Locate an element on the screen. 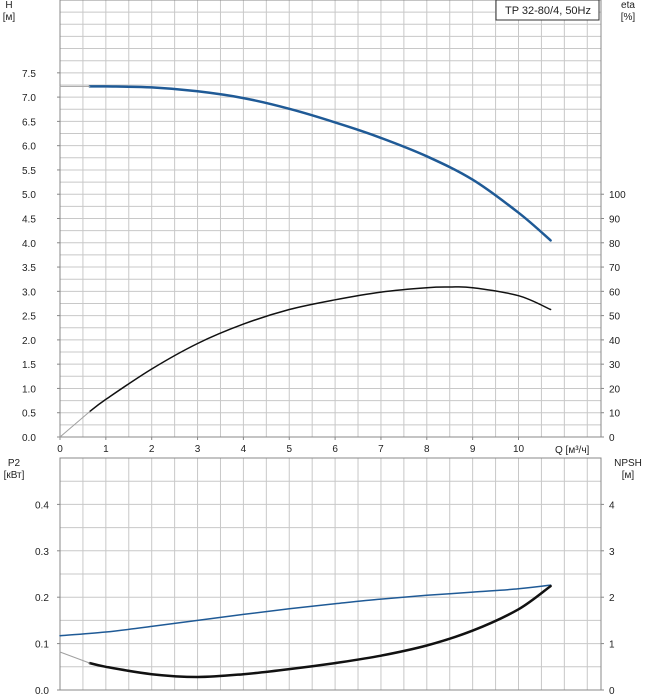 This screenshot has height=700, width=658. h-tick-label: 1.5 is located at coordinates (29, 365).